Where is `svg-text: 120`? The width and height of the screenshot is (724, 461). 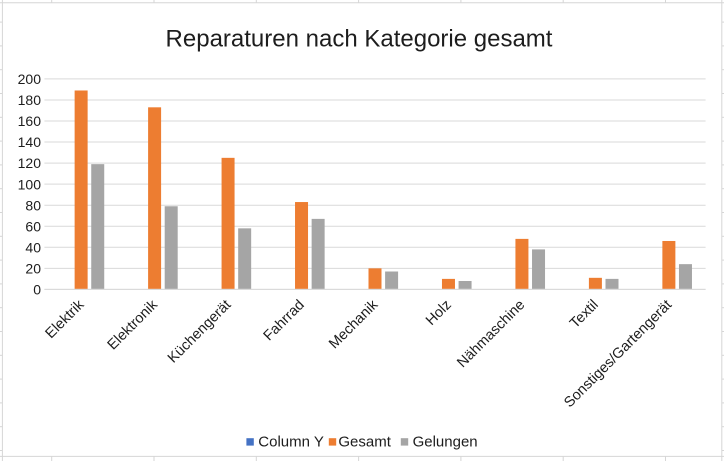 svg-text: 120 is located at coordinates (30, 163).